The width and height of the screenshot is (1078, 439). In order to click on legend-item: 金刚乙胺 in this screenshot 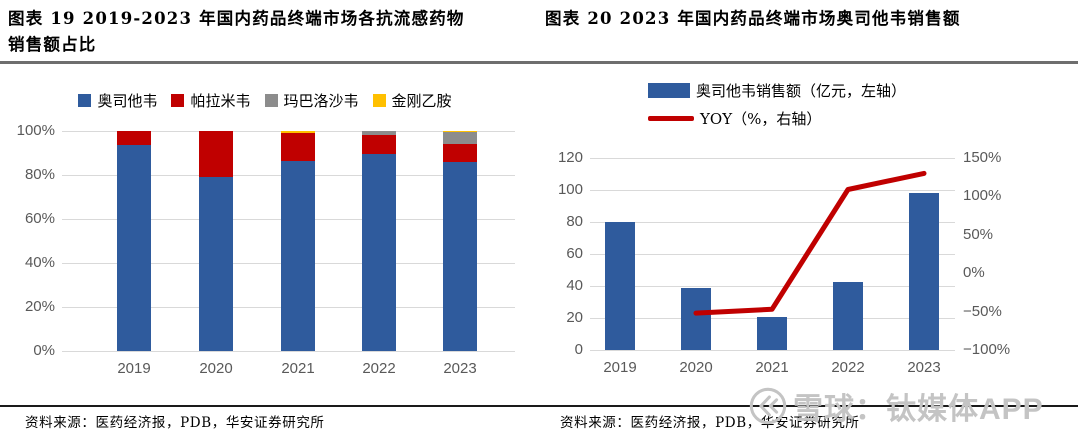, I will do `click(412, 100)`.